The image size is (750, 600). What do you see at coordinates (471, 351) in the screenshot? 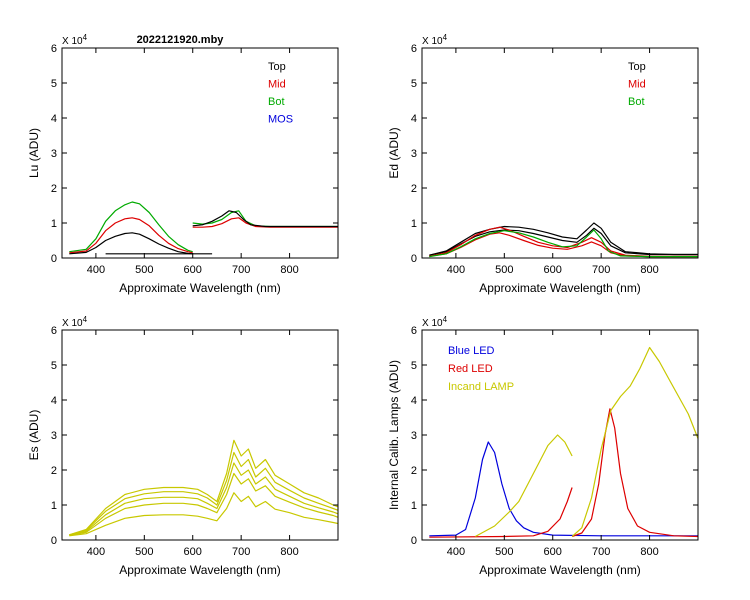
I see `legend-entry: Blue LED` at bounding box center [471, 351].